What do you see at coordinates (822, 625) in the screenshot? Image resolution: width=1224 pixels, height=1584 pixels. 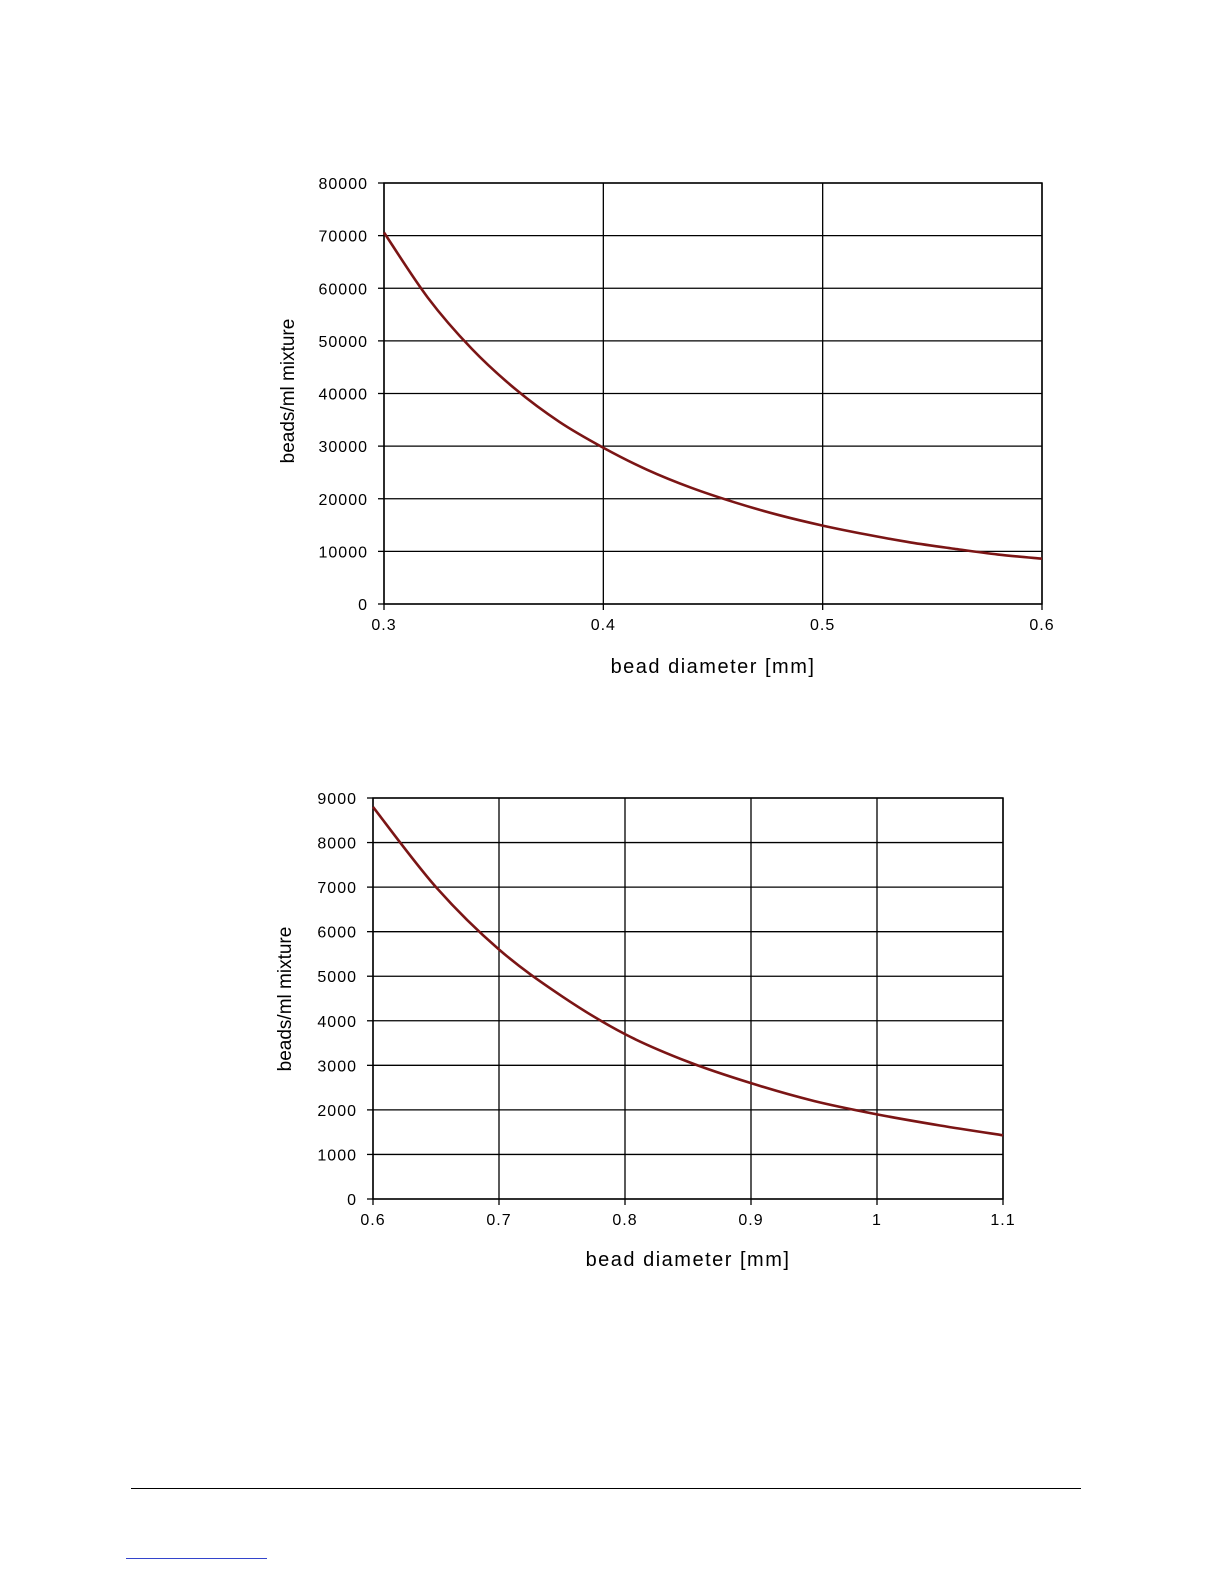 I see `x-tick-label: 0.5` at bounding box center [822, 625].